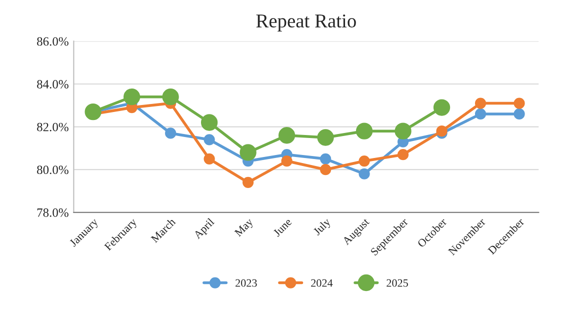 This screenshot has height=317, width=567. Describe the element at coordinates (397, 283) in the screenshot. I see `legend-label: 2025` at that location.